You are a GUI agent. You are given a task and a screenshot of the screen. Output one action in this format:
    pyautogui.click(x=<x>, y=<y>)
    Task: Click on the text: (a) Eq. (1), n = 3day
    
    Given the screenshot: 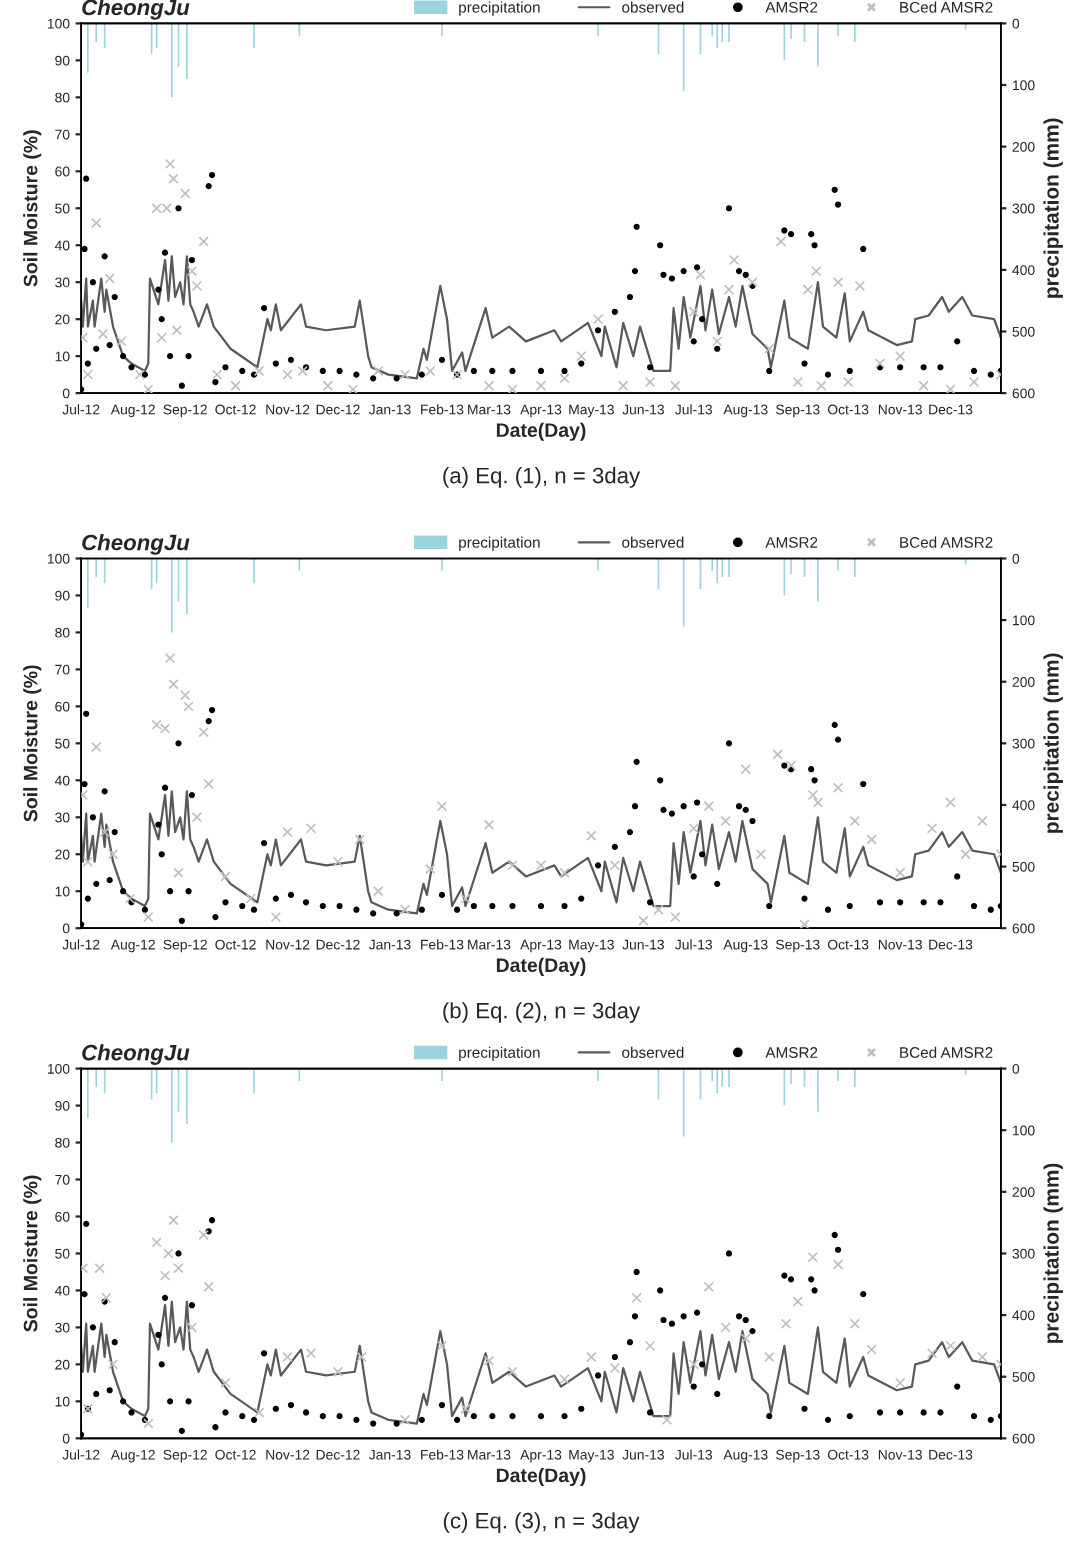 What is the action you would take?
    pyautogui.click(x=542, y=477)
    